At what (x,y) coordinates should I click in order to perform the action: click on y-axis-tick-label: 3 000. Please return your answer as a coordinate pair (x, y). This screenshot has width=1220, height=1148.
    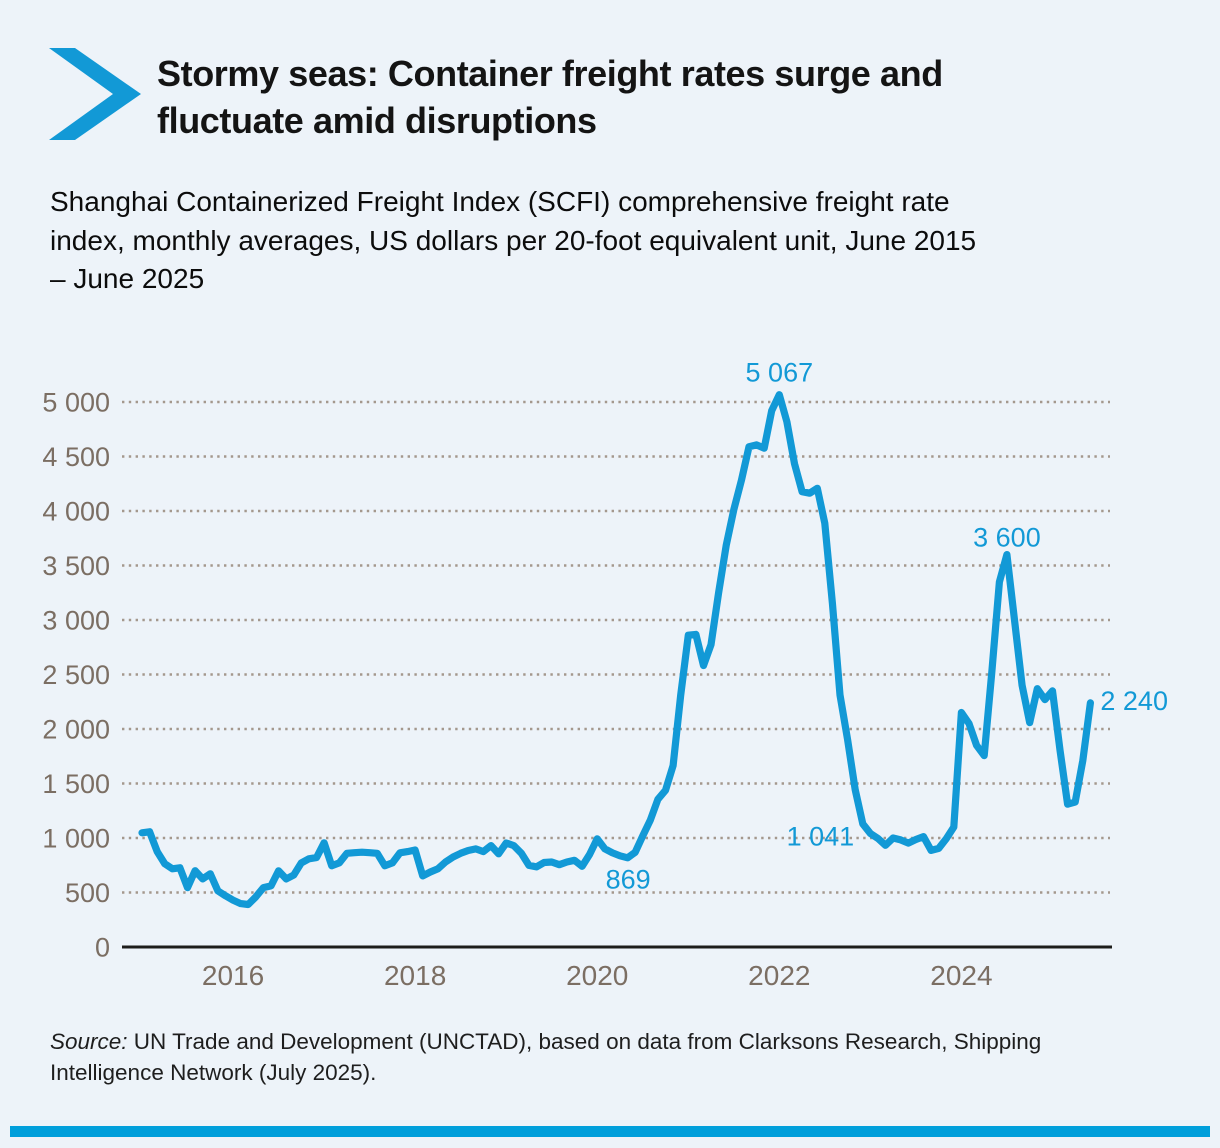
    Looking at the image, I should click on (76, 621).